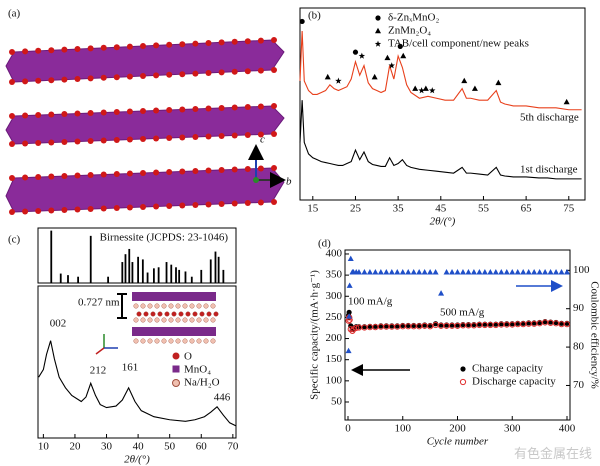 Image resolution: width=600 pixels, height=466 pixels. What do you see at coordinates (567, 429) in the screenshot?
I see `x-tick-label: 400` at bounding box center [567, 429].